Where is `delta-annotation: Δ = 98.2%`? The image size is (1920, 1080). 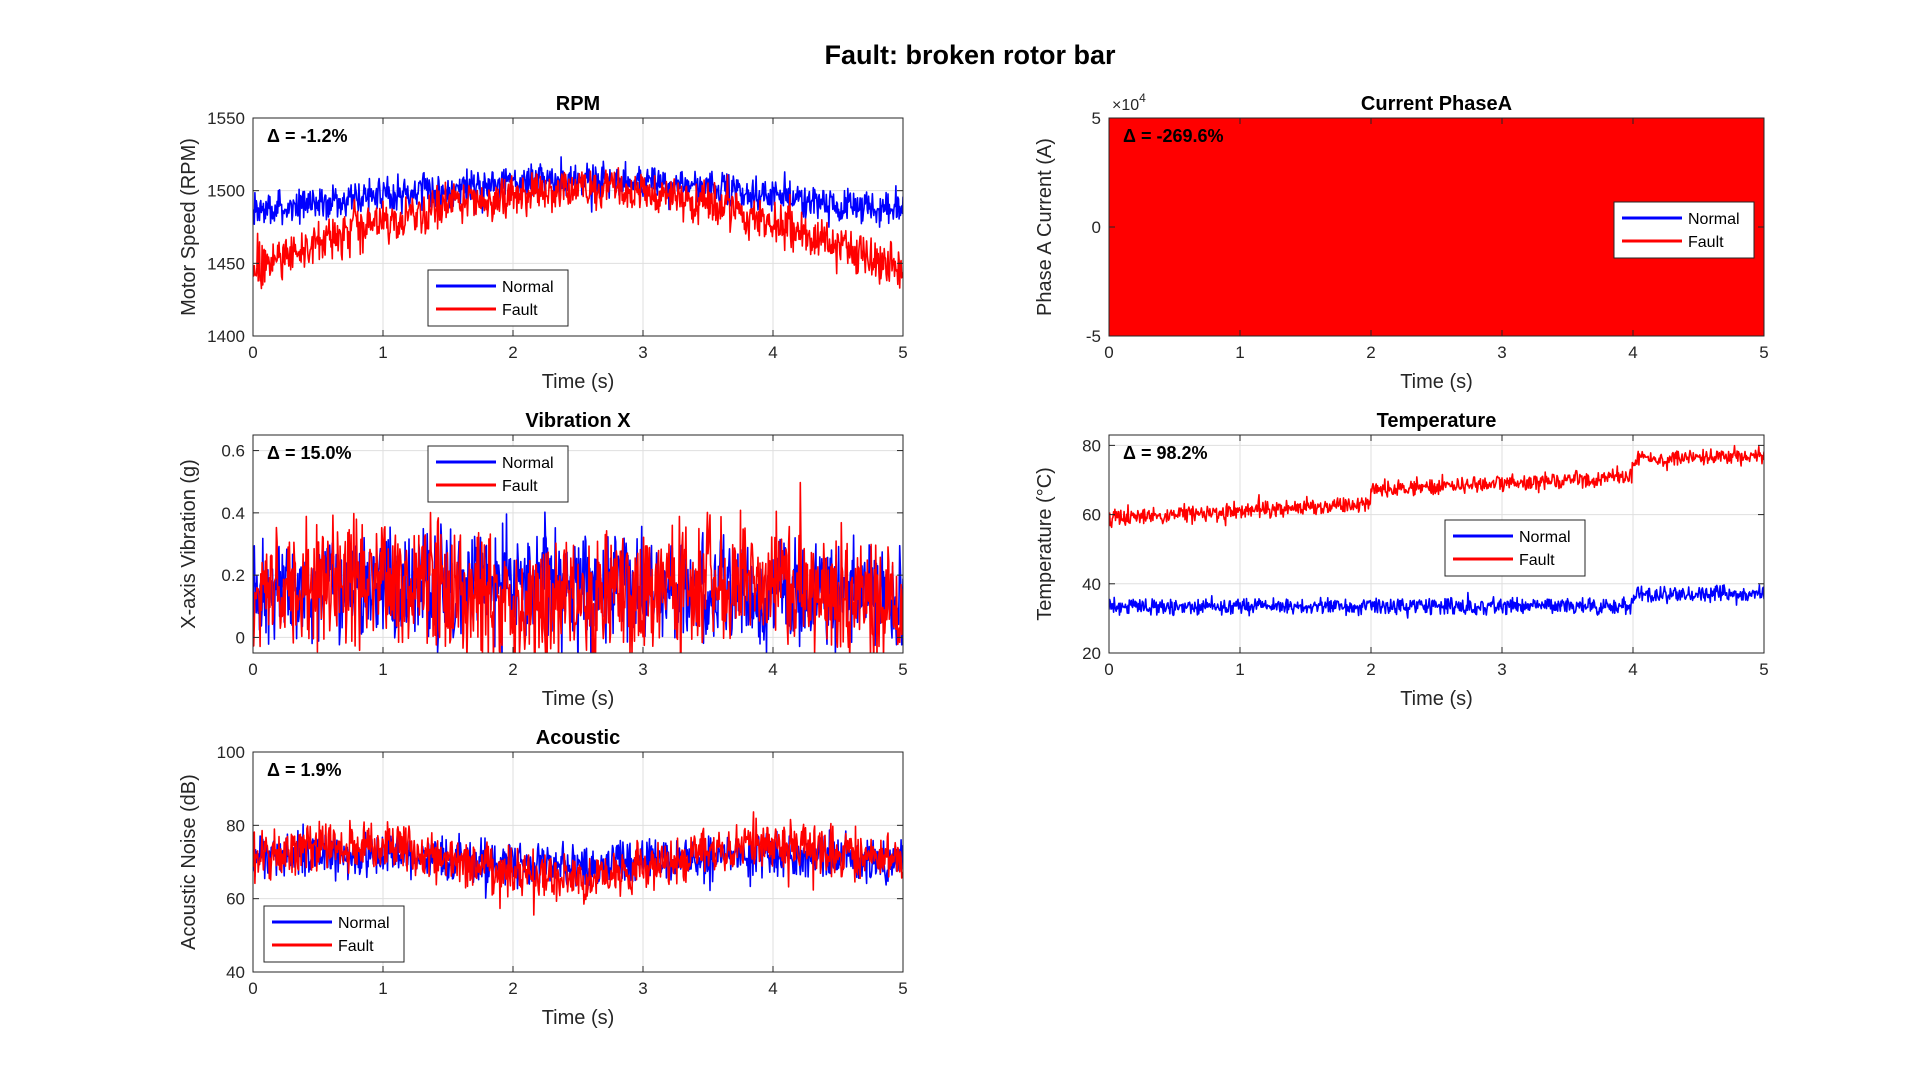
delta-annotation: Δ = 98.2% is located at coordinates (1165, 453).